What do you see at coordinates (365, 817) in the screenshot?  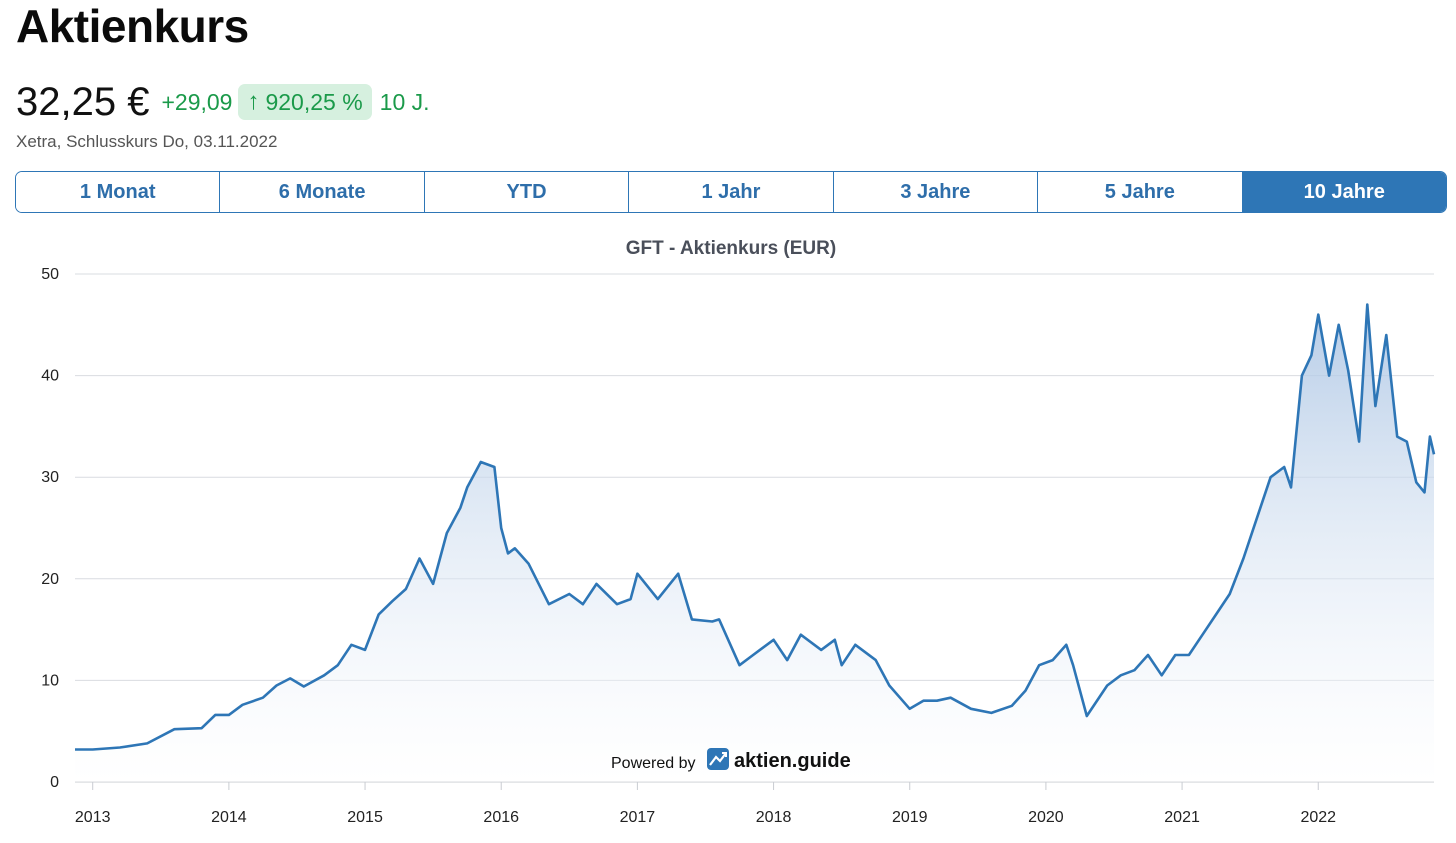 I see `x-tick-label: 2015` at bounding box center [365, 817].